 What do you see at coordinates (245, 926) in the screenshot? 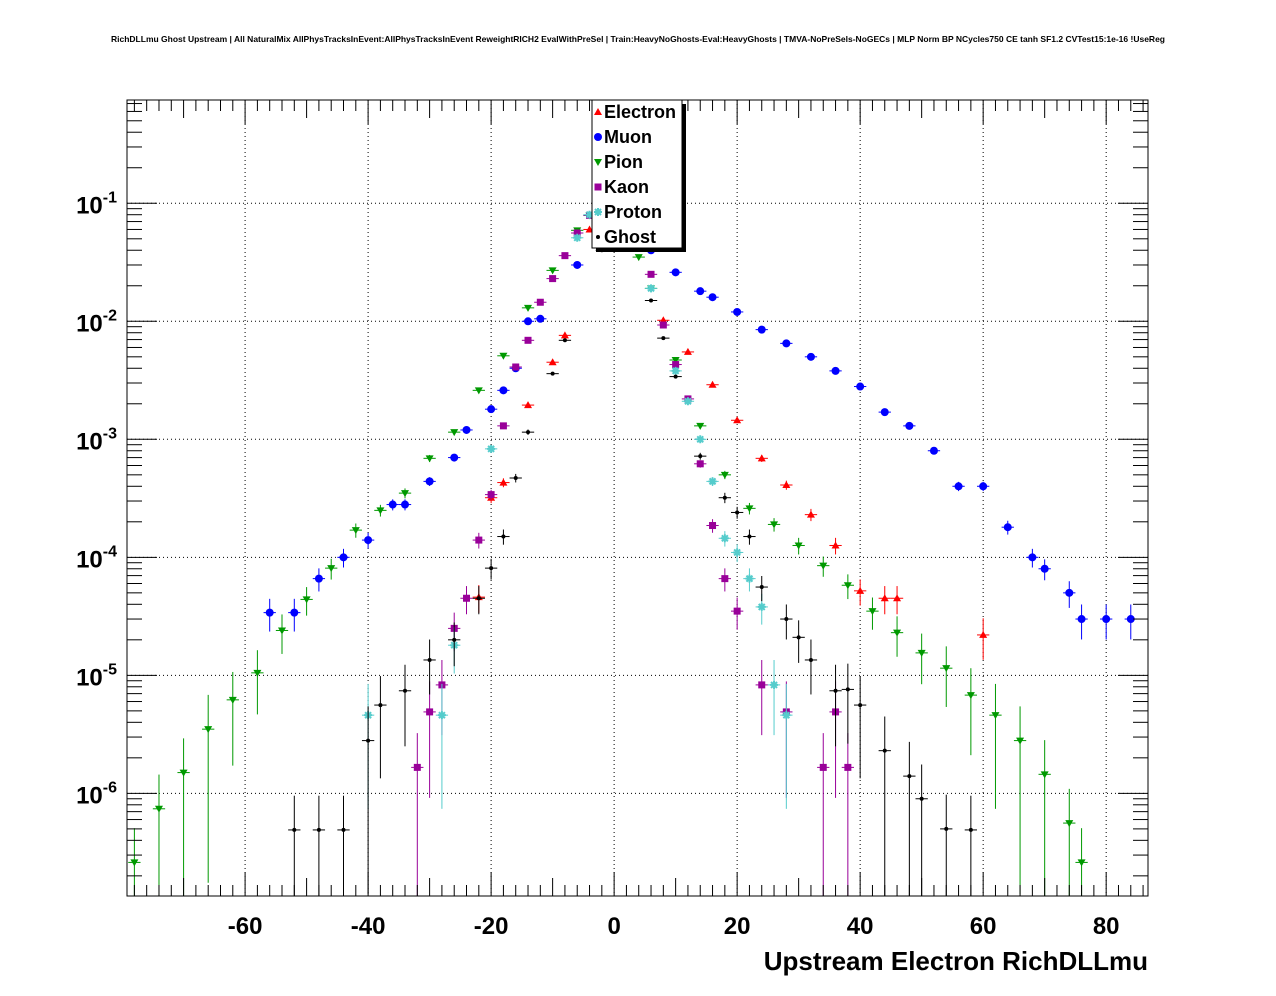
I see `x-tick-label: -60` at bounding box center [245, 926].